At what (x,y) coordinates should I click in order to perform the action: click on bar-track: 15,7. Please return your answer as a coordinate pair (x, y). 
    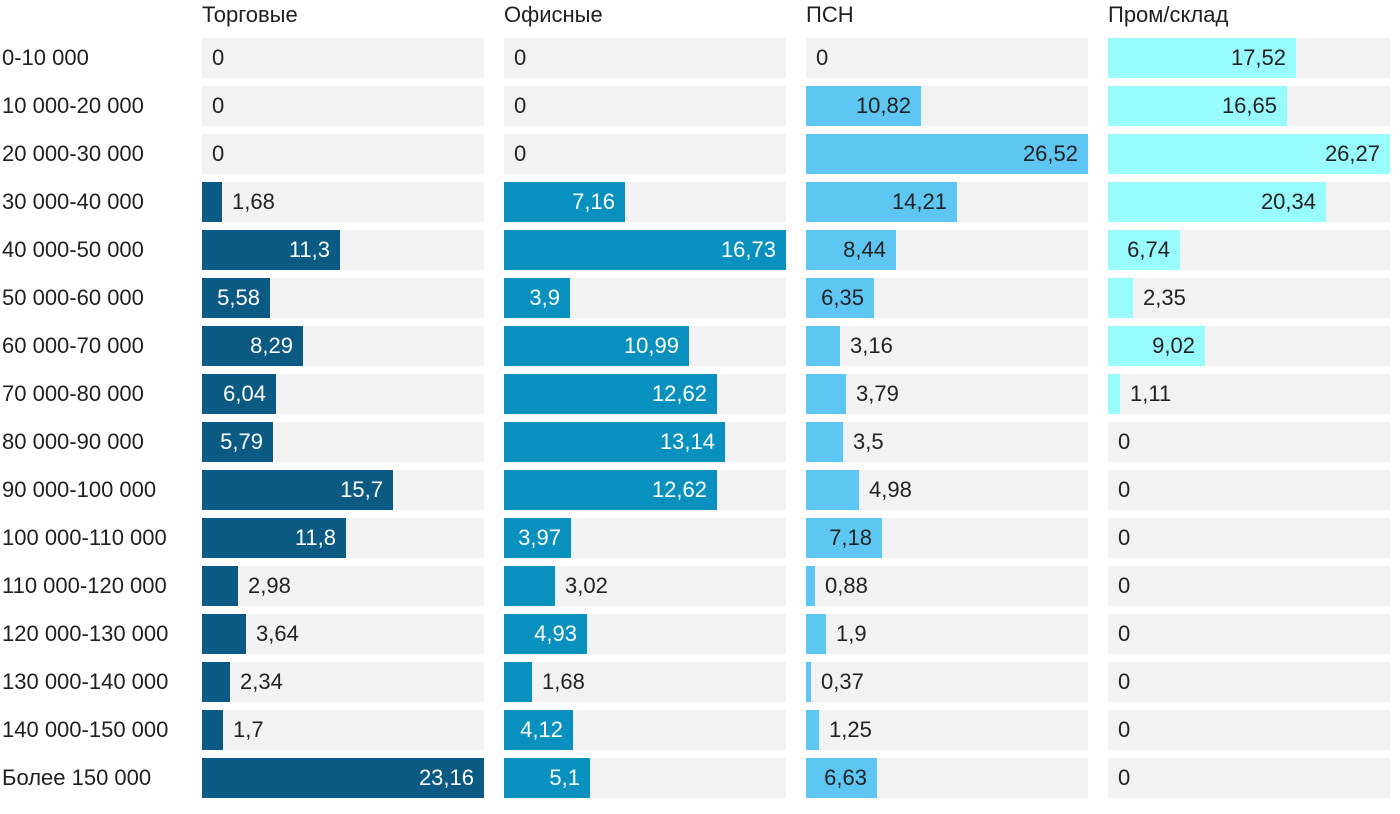
    Looking at the image, I should click on (343, 490).